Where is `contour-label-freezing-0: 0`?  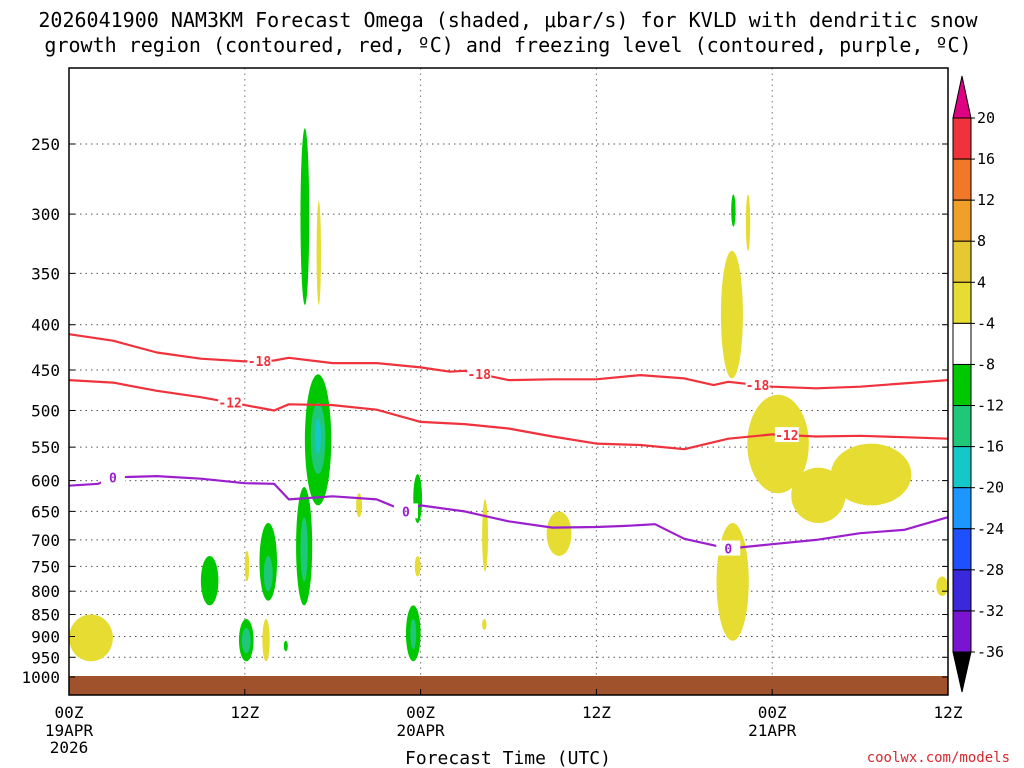
contour-label-freezing-0: 0 is located at coordinates (113, 478).